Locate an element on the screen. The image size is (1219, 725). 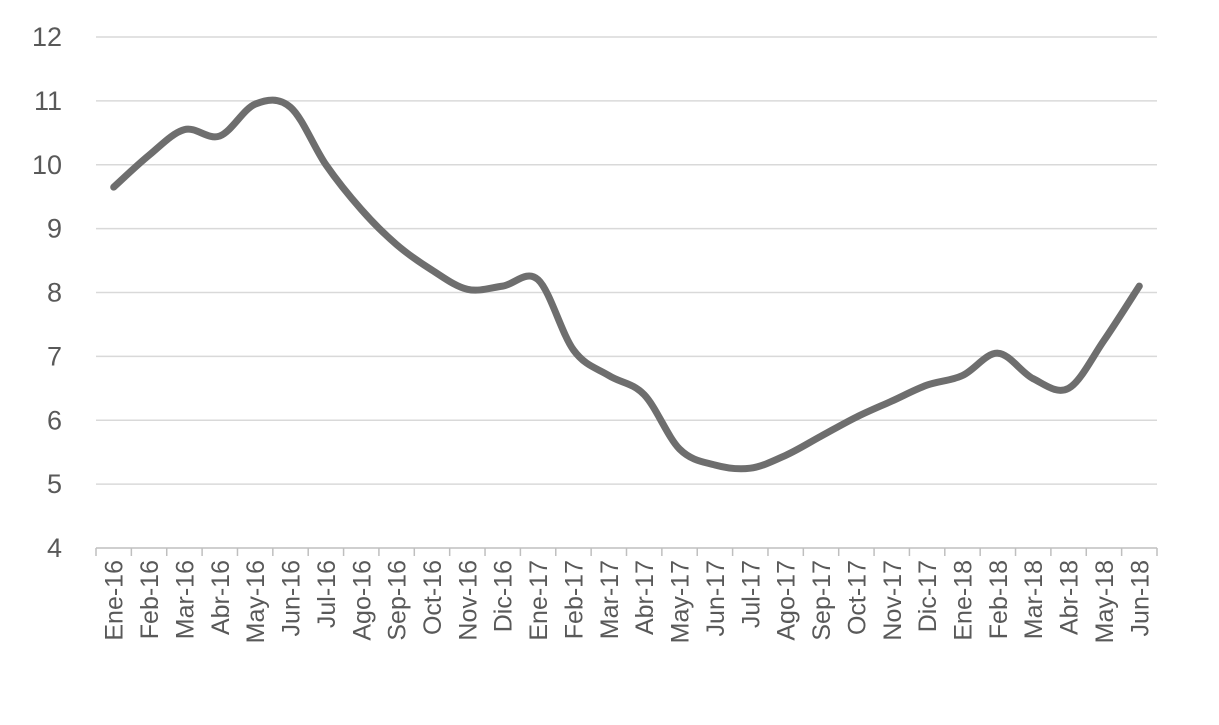
y-tick-label: 8 is located at coordinates (54, 293).